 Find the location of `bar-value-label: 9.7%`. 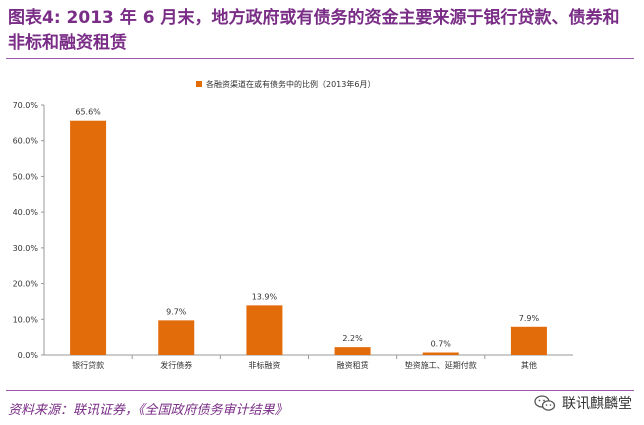

bar-value-label: 9.7% is located at coordinates (176, 311).